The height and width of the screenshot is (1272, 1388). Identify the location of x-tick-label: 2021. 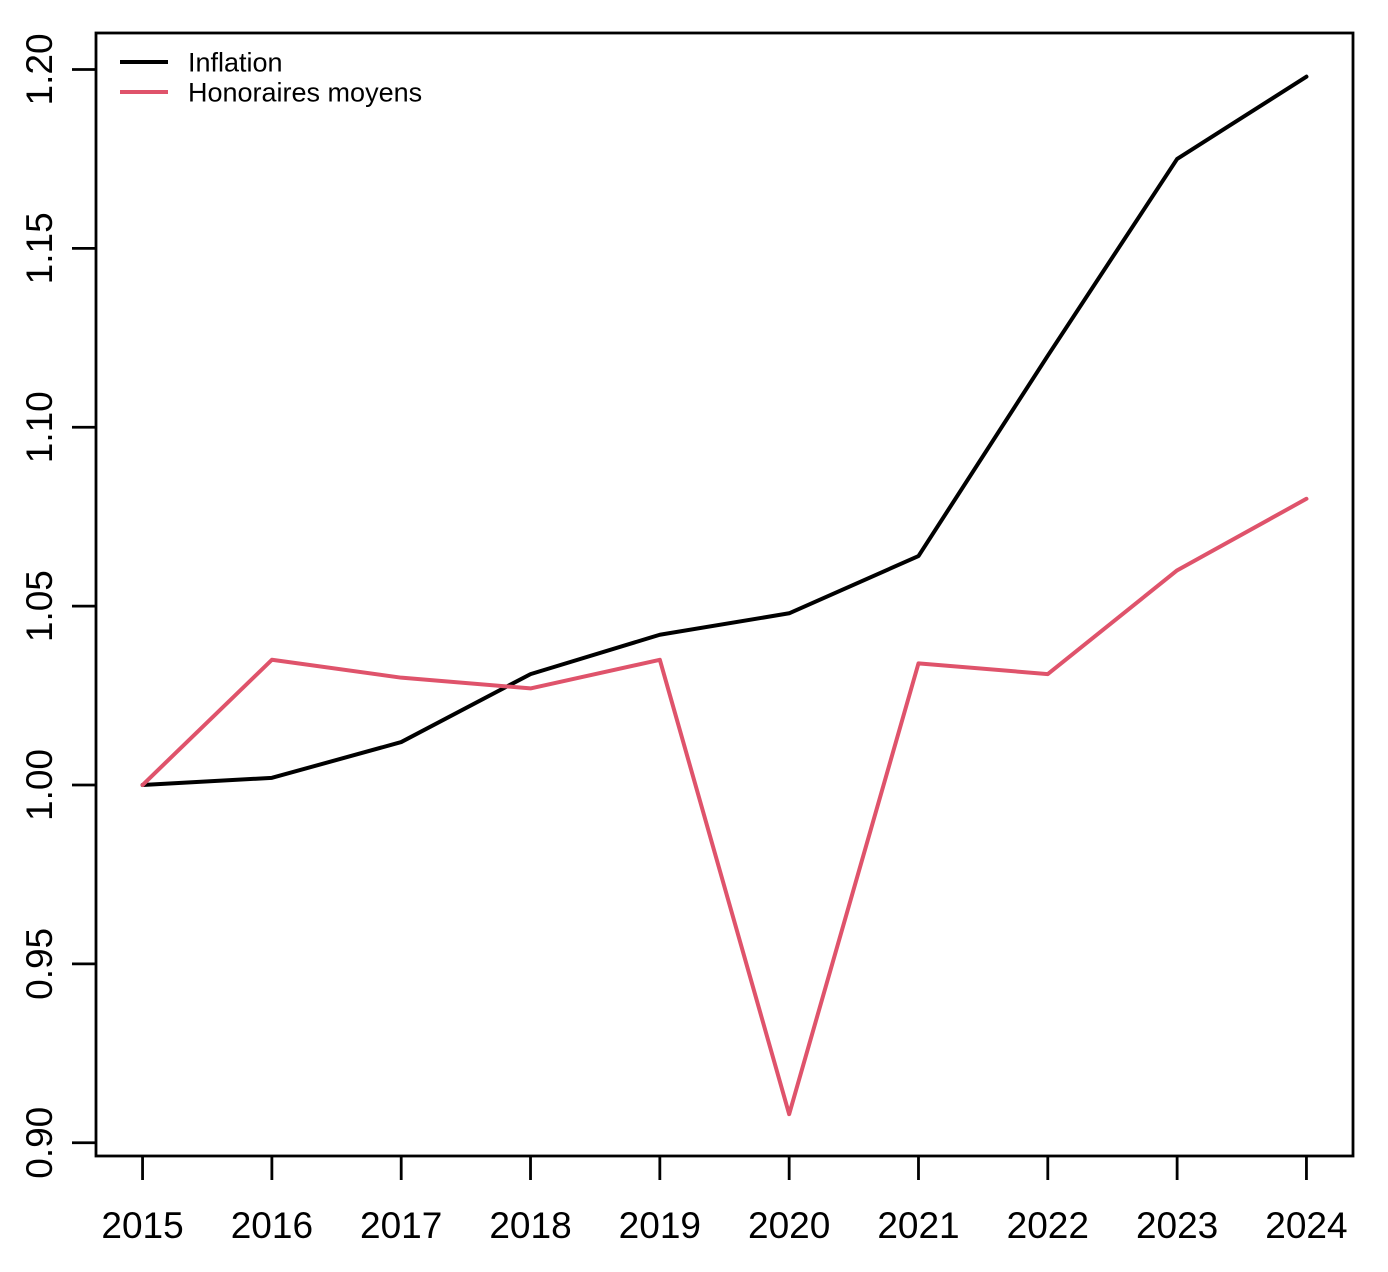
(918, 1225).